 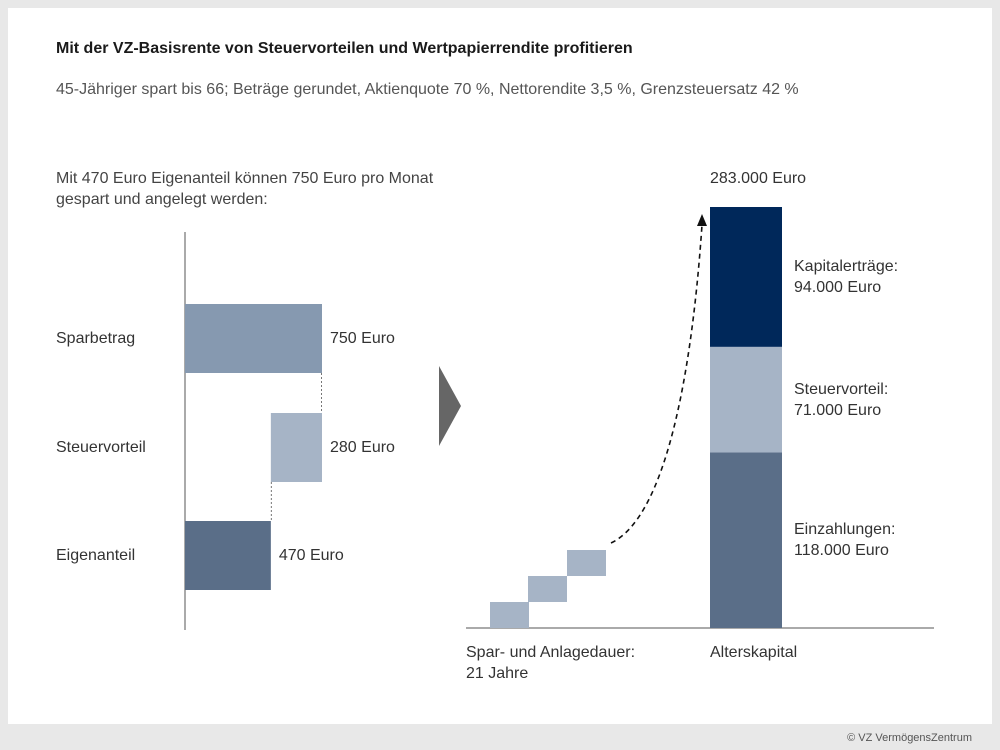 I want to click on waterfall-value-label: 470 Euro, so click(x=311, y=555).